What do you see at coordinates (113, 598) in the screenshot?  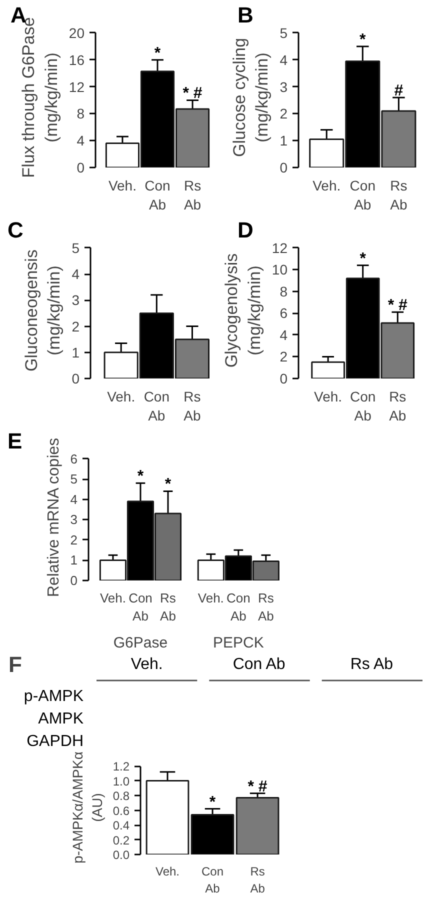 I see `series-label: Veh.` at bounding box center [113, 598].